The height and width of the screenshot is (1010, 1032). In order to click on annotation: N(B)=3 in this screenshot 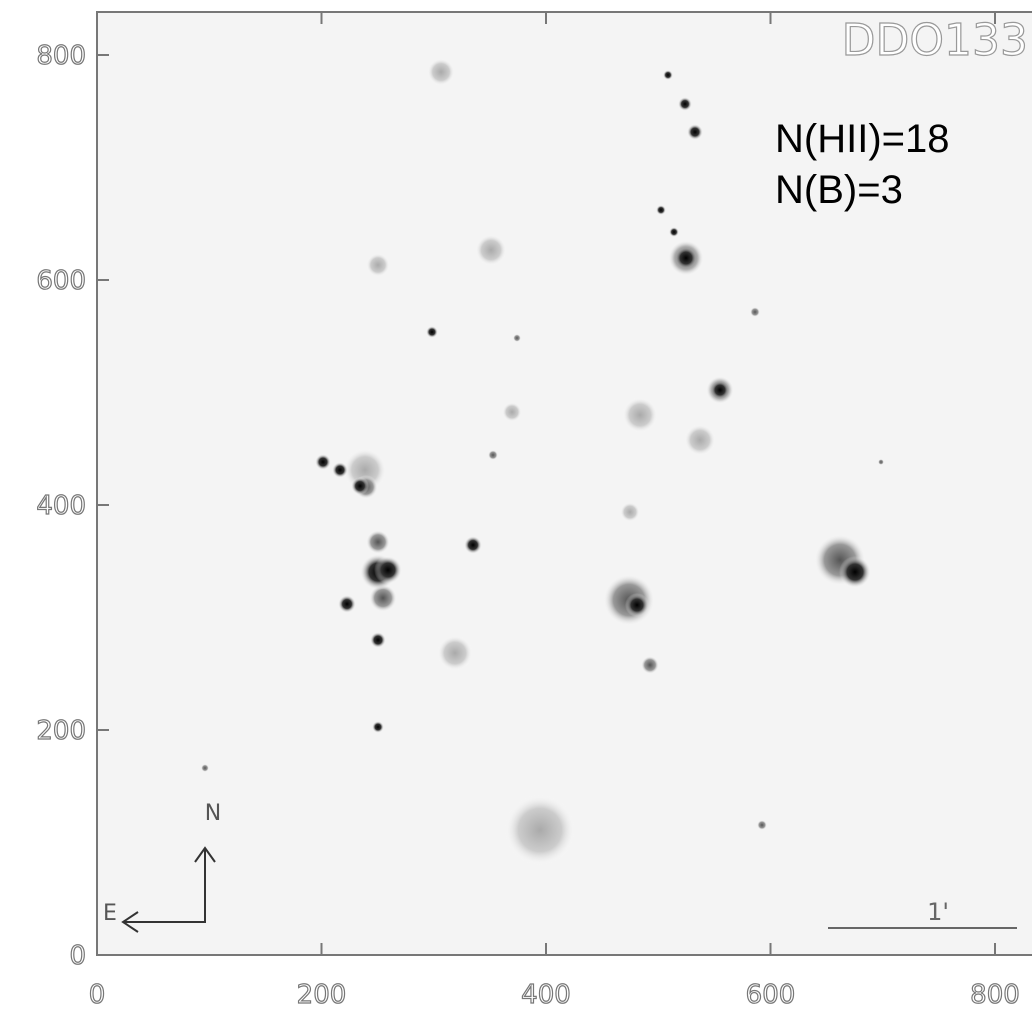, I will do `click(839, 190)`.